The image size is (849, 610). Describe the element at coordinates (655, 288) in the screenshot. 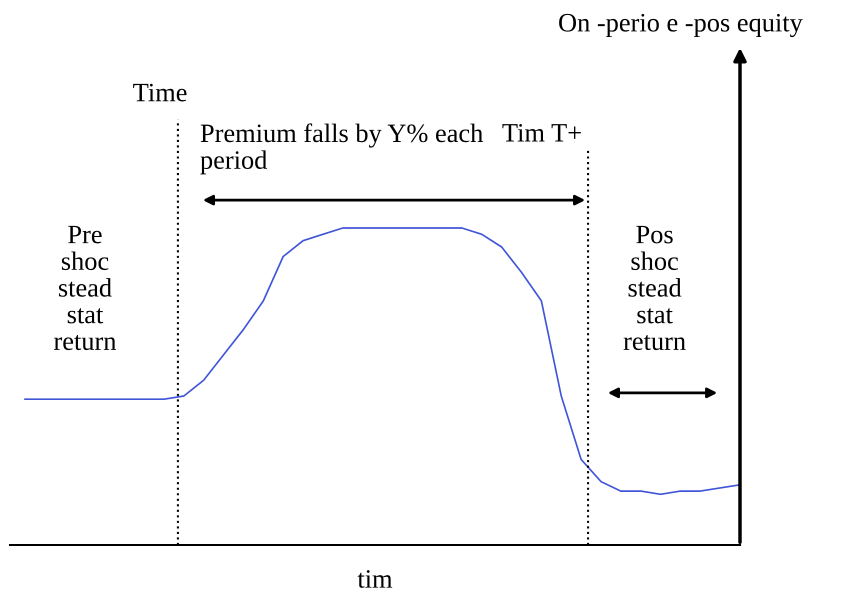

I see `annotation: Pos shoc stead stat return` at that location.